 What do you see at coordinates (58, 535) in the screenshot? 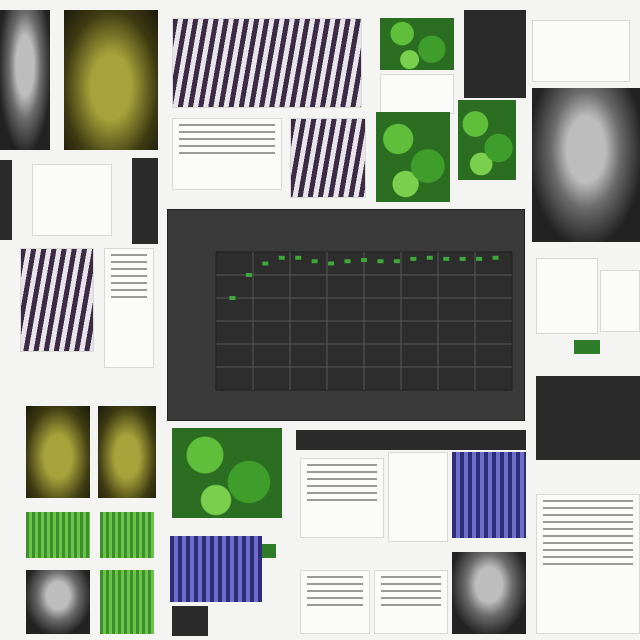
I see `grass-thumbnail-a` at bounding box center [58, 535].